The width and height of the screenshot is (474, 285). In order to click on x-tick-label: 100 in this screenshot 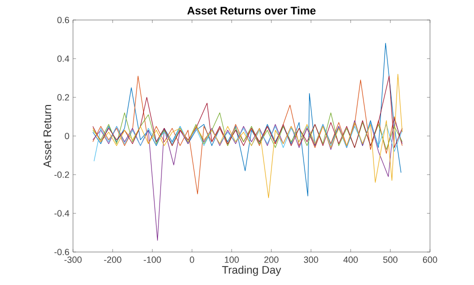, I will do `click(231, 259)`.